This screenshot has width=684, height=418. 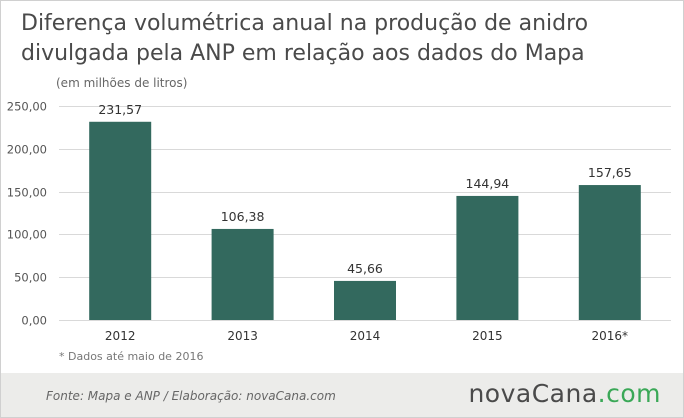 I want to click on x-tick-label: 2013, so click(x=242, y=336).